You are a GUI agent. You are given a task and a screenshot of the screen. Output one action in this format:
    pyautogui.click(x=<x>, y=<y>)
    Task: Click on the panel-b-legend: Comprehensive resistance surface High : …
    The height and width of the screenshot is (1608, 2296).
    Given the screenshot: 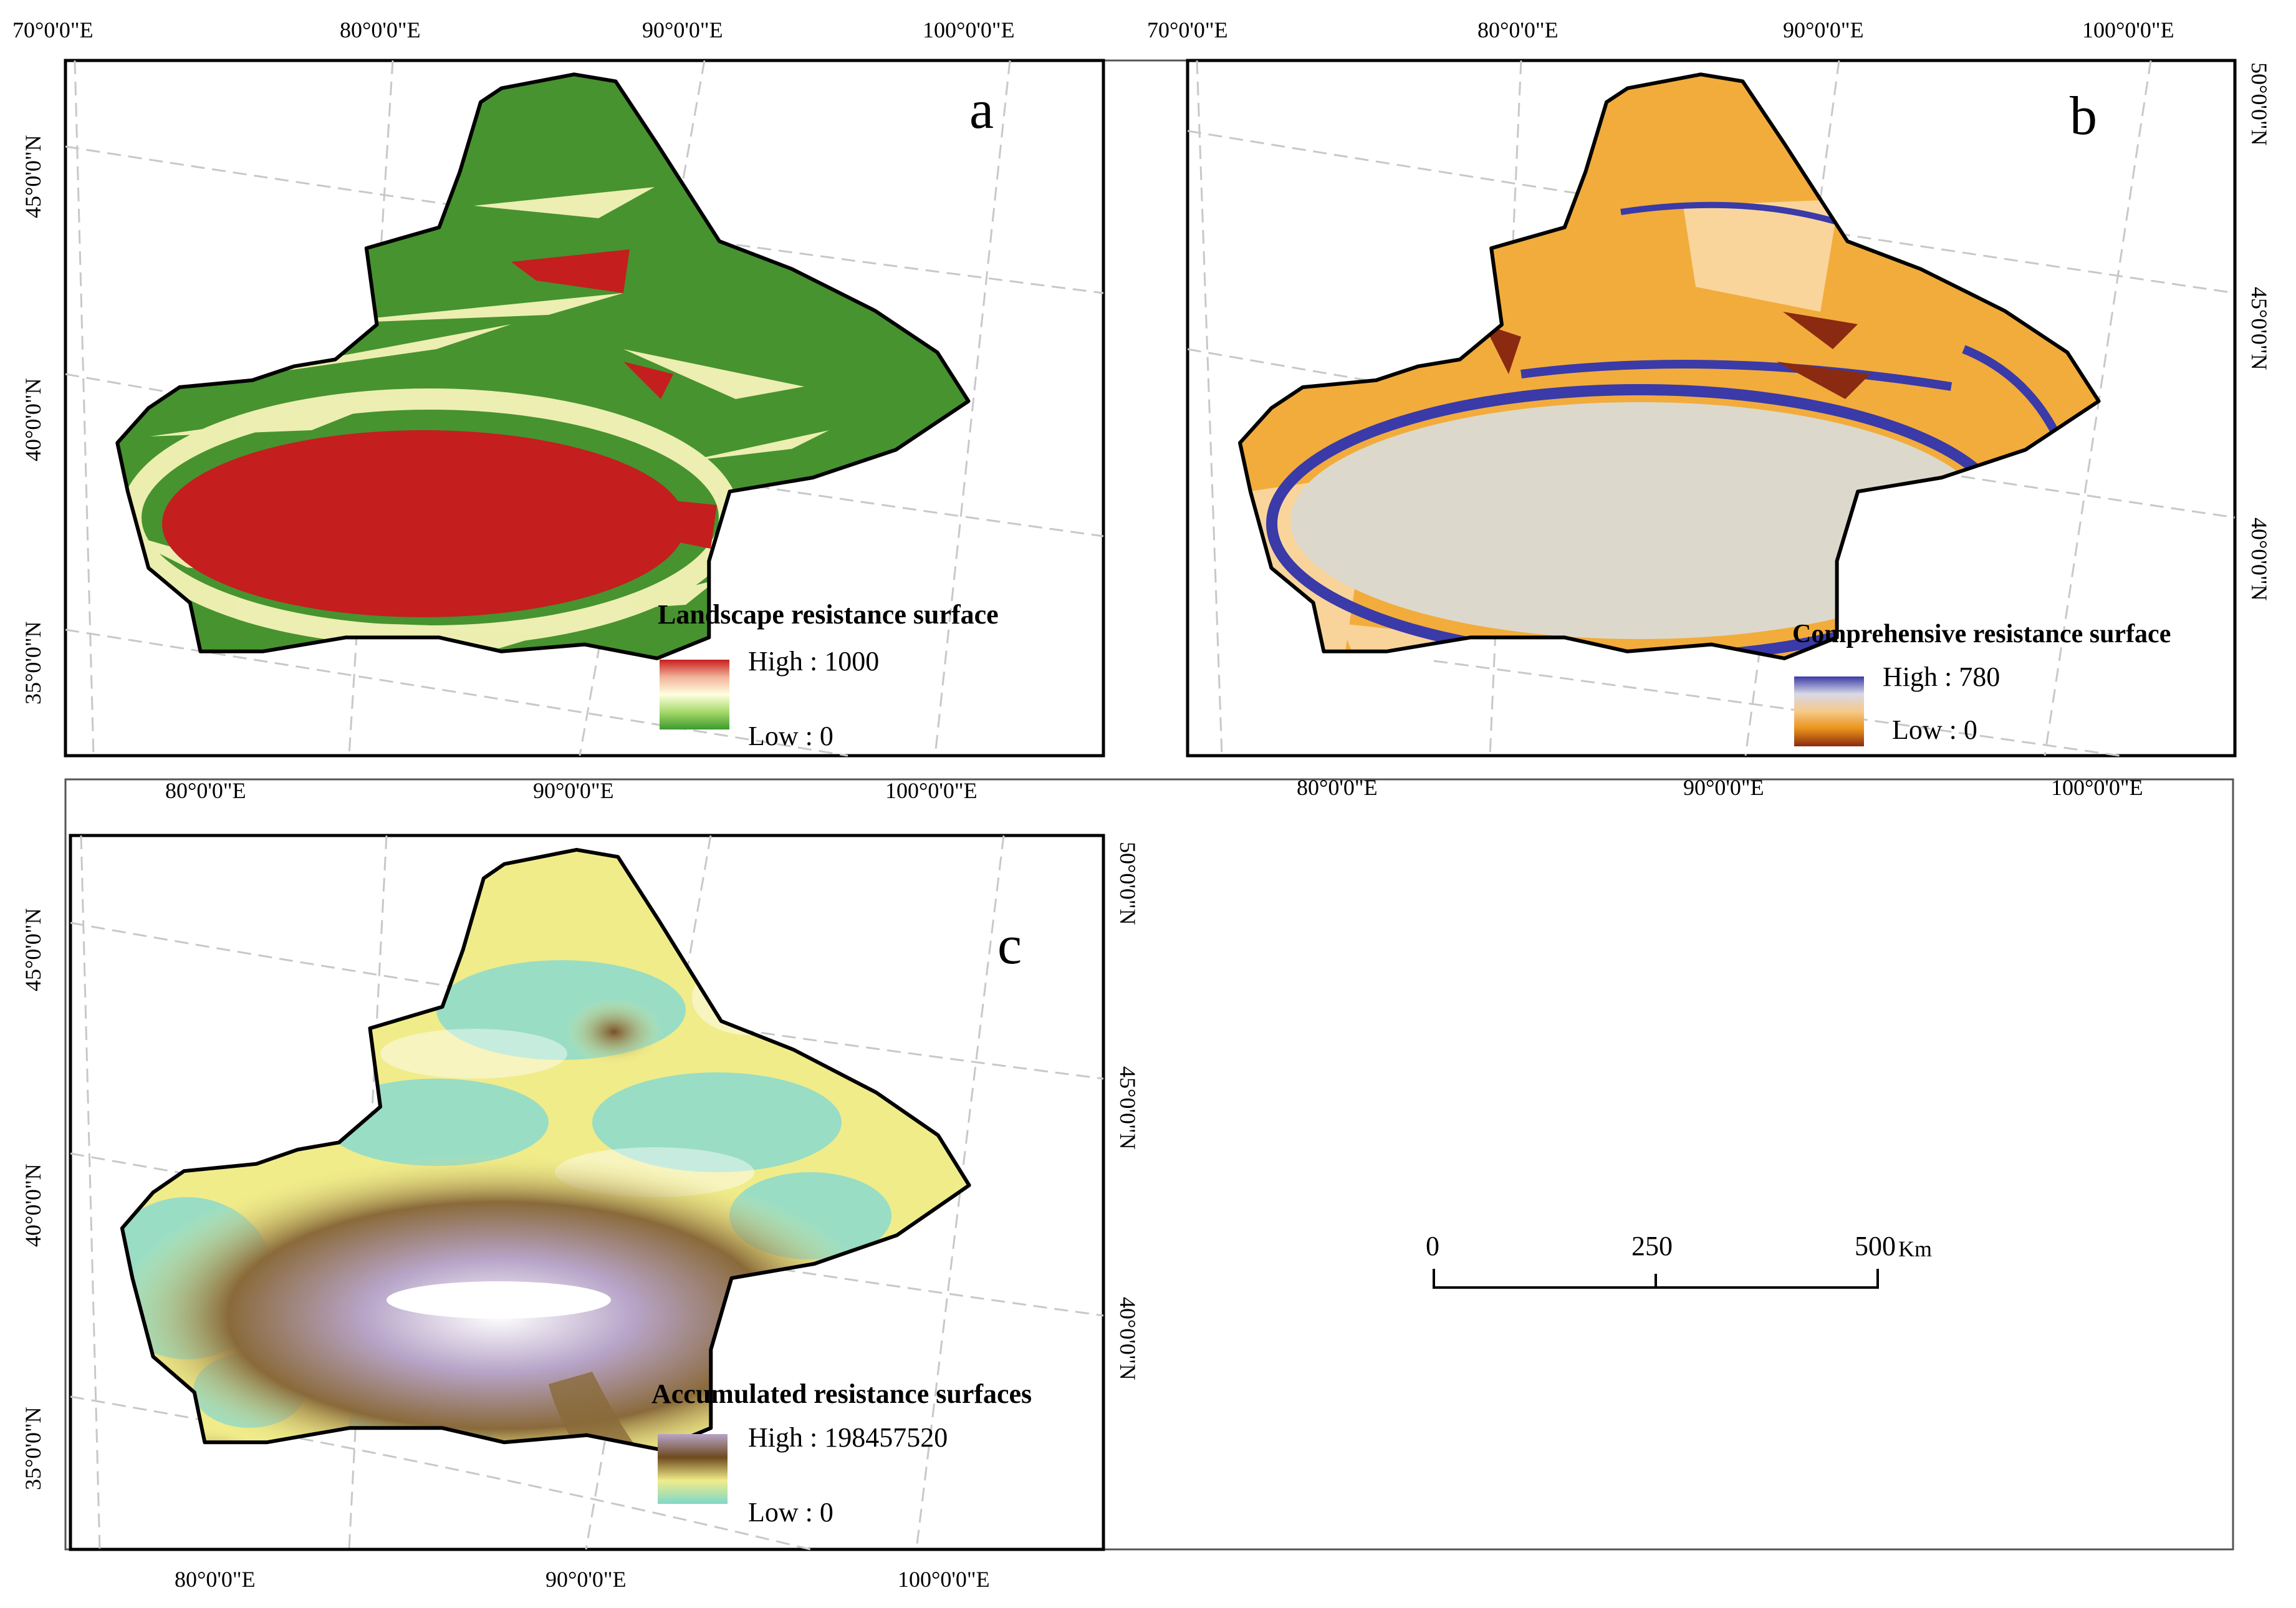 What is the action you would take?
    pyautogui.click(x=1981, y=683)
    